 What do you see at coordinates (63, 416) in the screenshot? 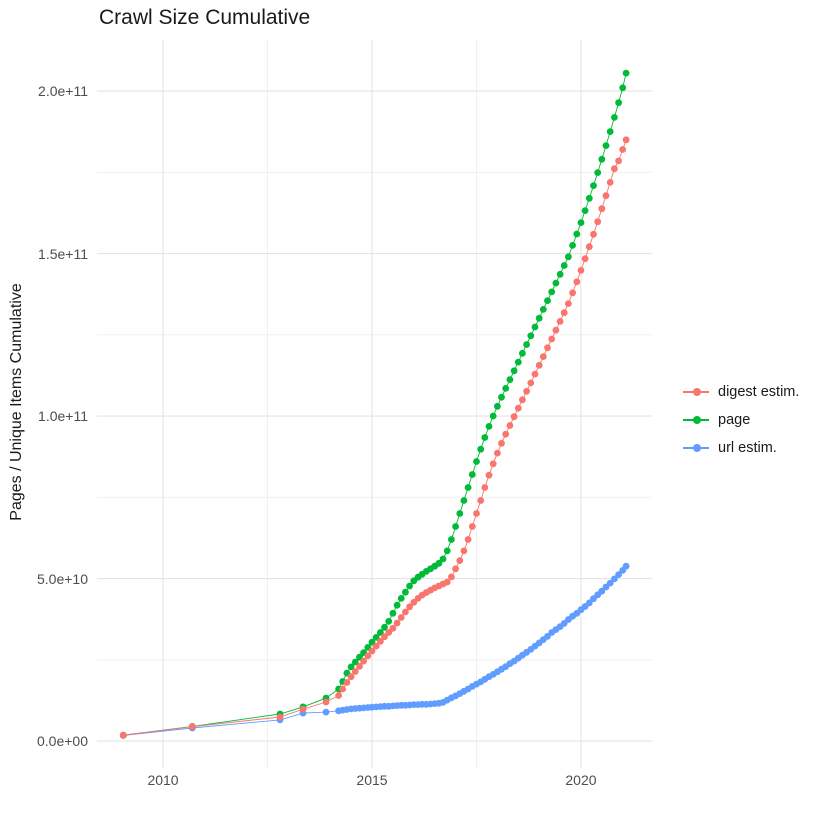
I see `y-tick-label: 1.0e+11` at bounding box center [63, 416].